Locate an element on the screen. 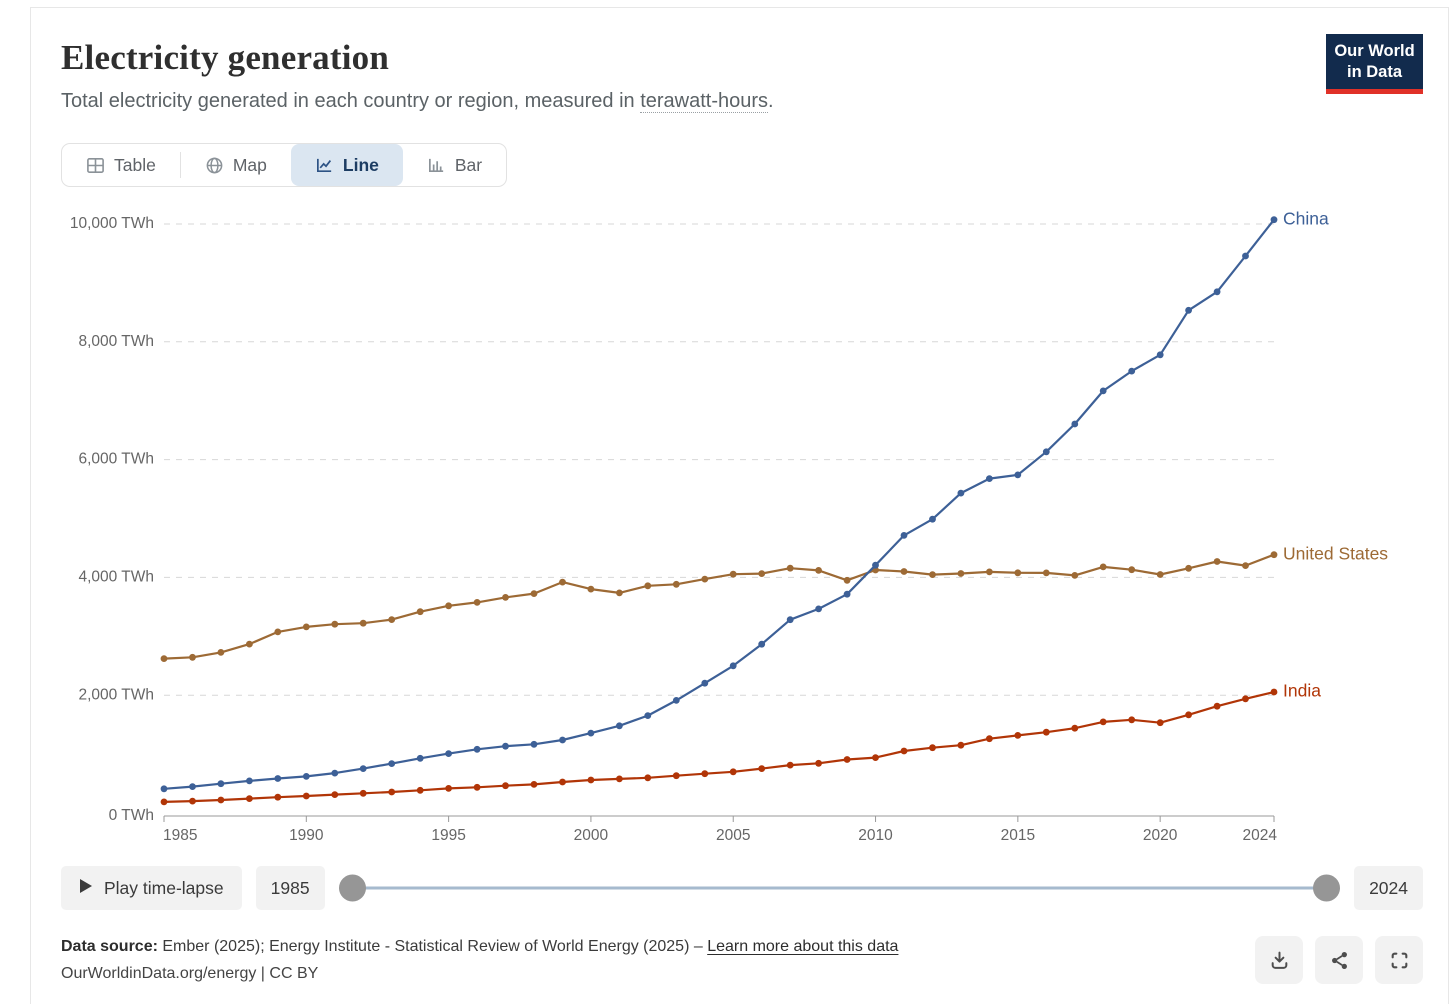 This screenshot has width=1456, height=1004. timeline-slider is located at coordinates (839, 888).